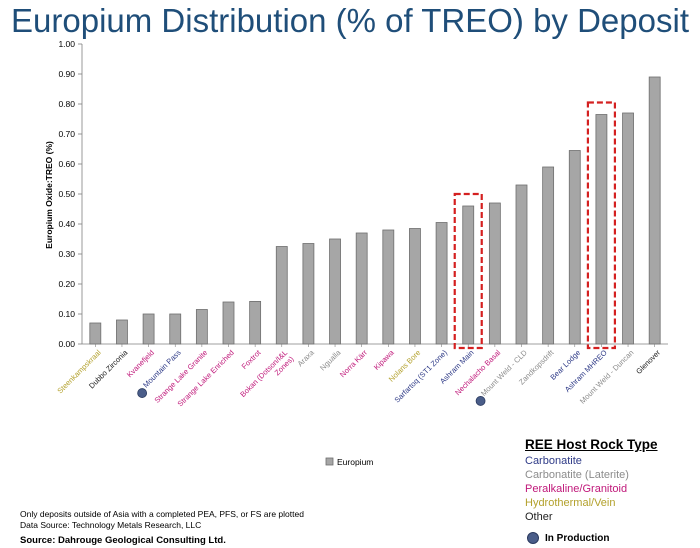  Describe the element at coordinates (577, 538) in the screenshot. I see `in-production-label: In Production` at that location.